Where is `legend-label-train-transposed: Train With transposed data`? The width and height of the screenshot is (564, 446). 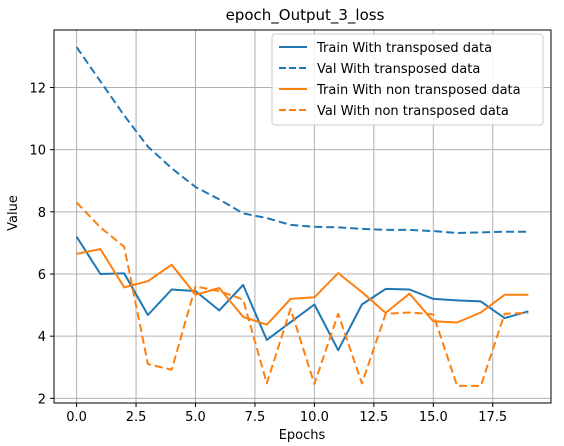 legend-label-train-transposed: Train With transposed data is located at coordinates (404, 48).